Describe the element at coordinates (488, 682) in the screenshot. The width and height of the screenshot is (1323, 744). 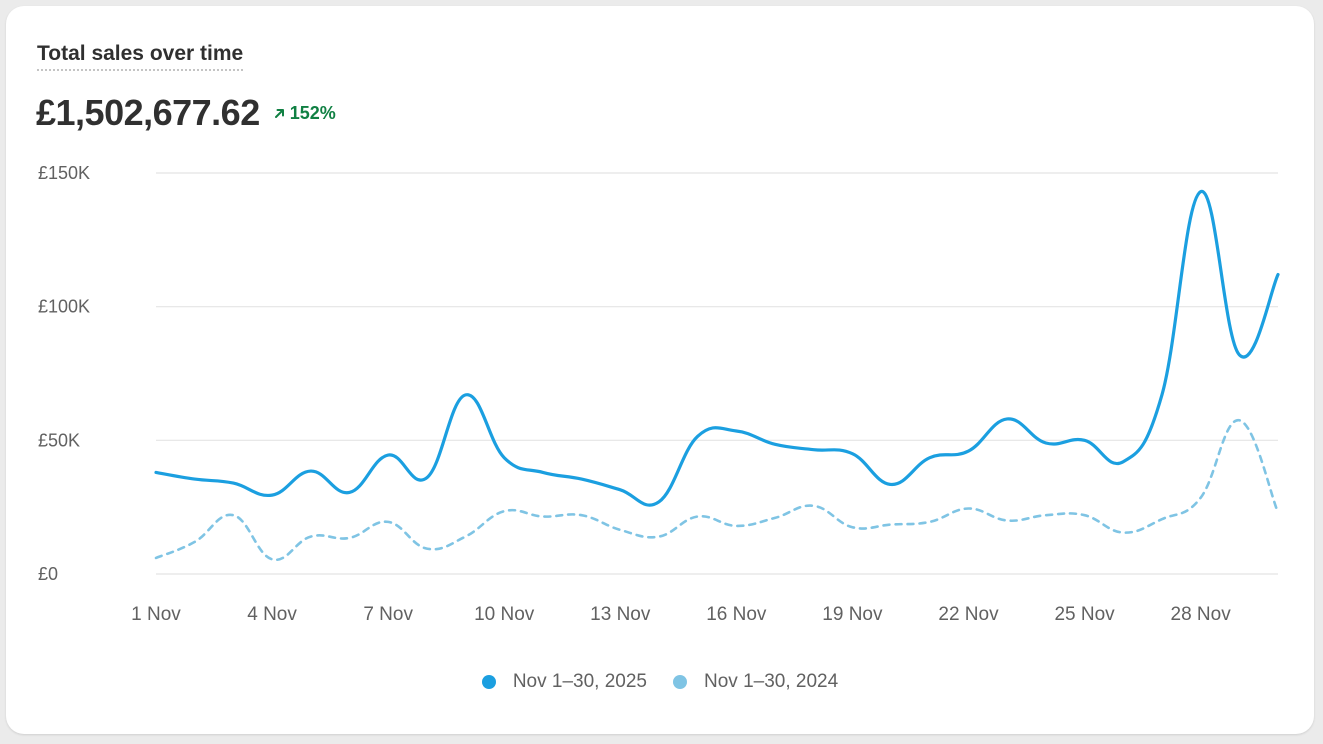
I see `legend-swatch-current` at that location.